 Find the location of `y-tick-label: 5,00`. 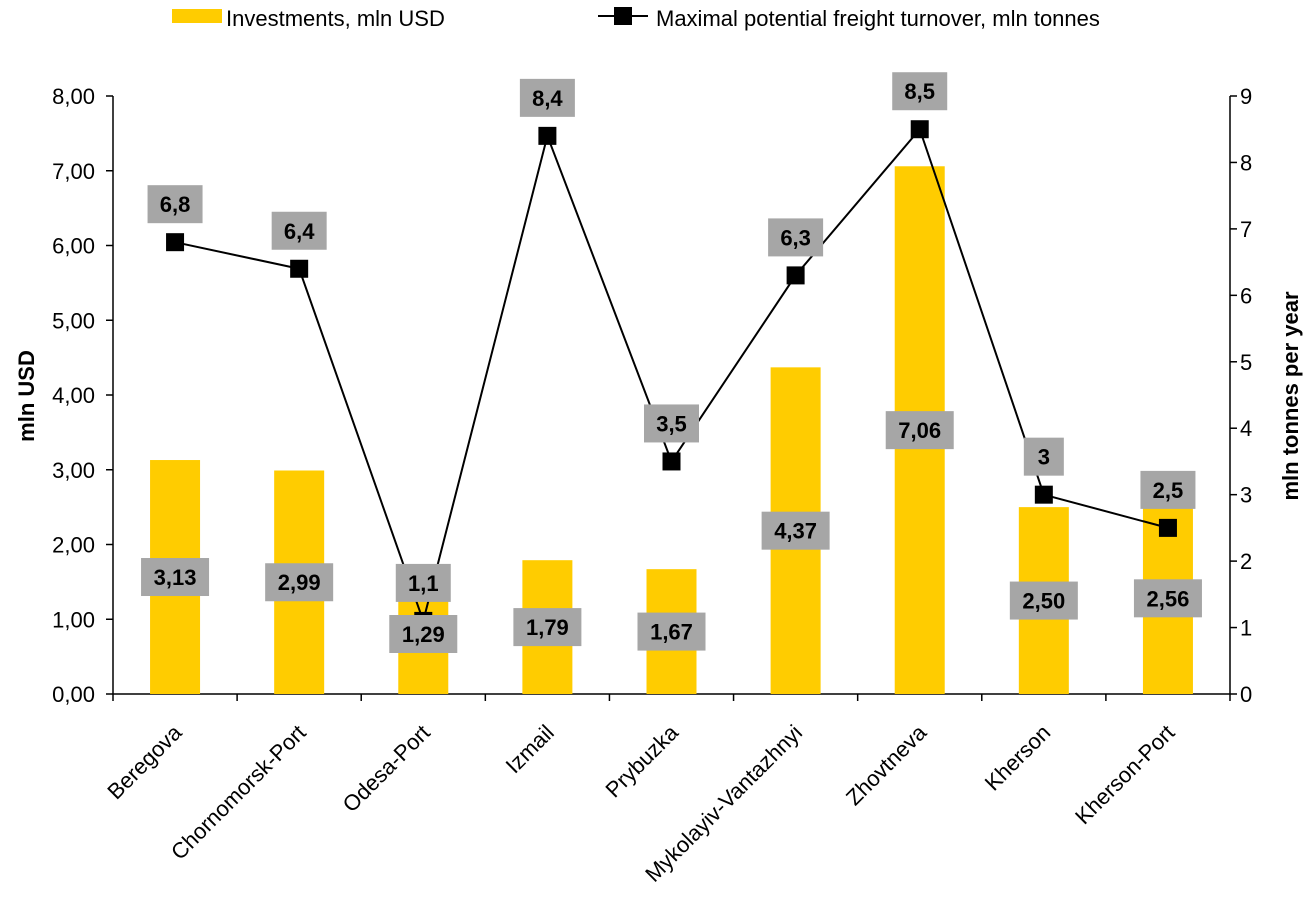

y-tick-label: 5,00 is located at coordinates (73, 320).